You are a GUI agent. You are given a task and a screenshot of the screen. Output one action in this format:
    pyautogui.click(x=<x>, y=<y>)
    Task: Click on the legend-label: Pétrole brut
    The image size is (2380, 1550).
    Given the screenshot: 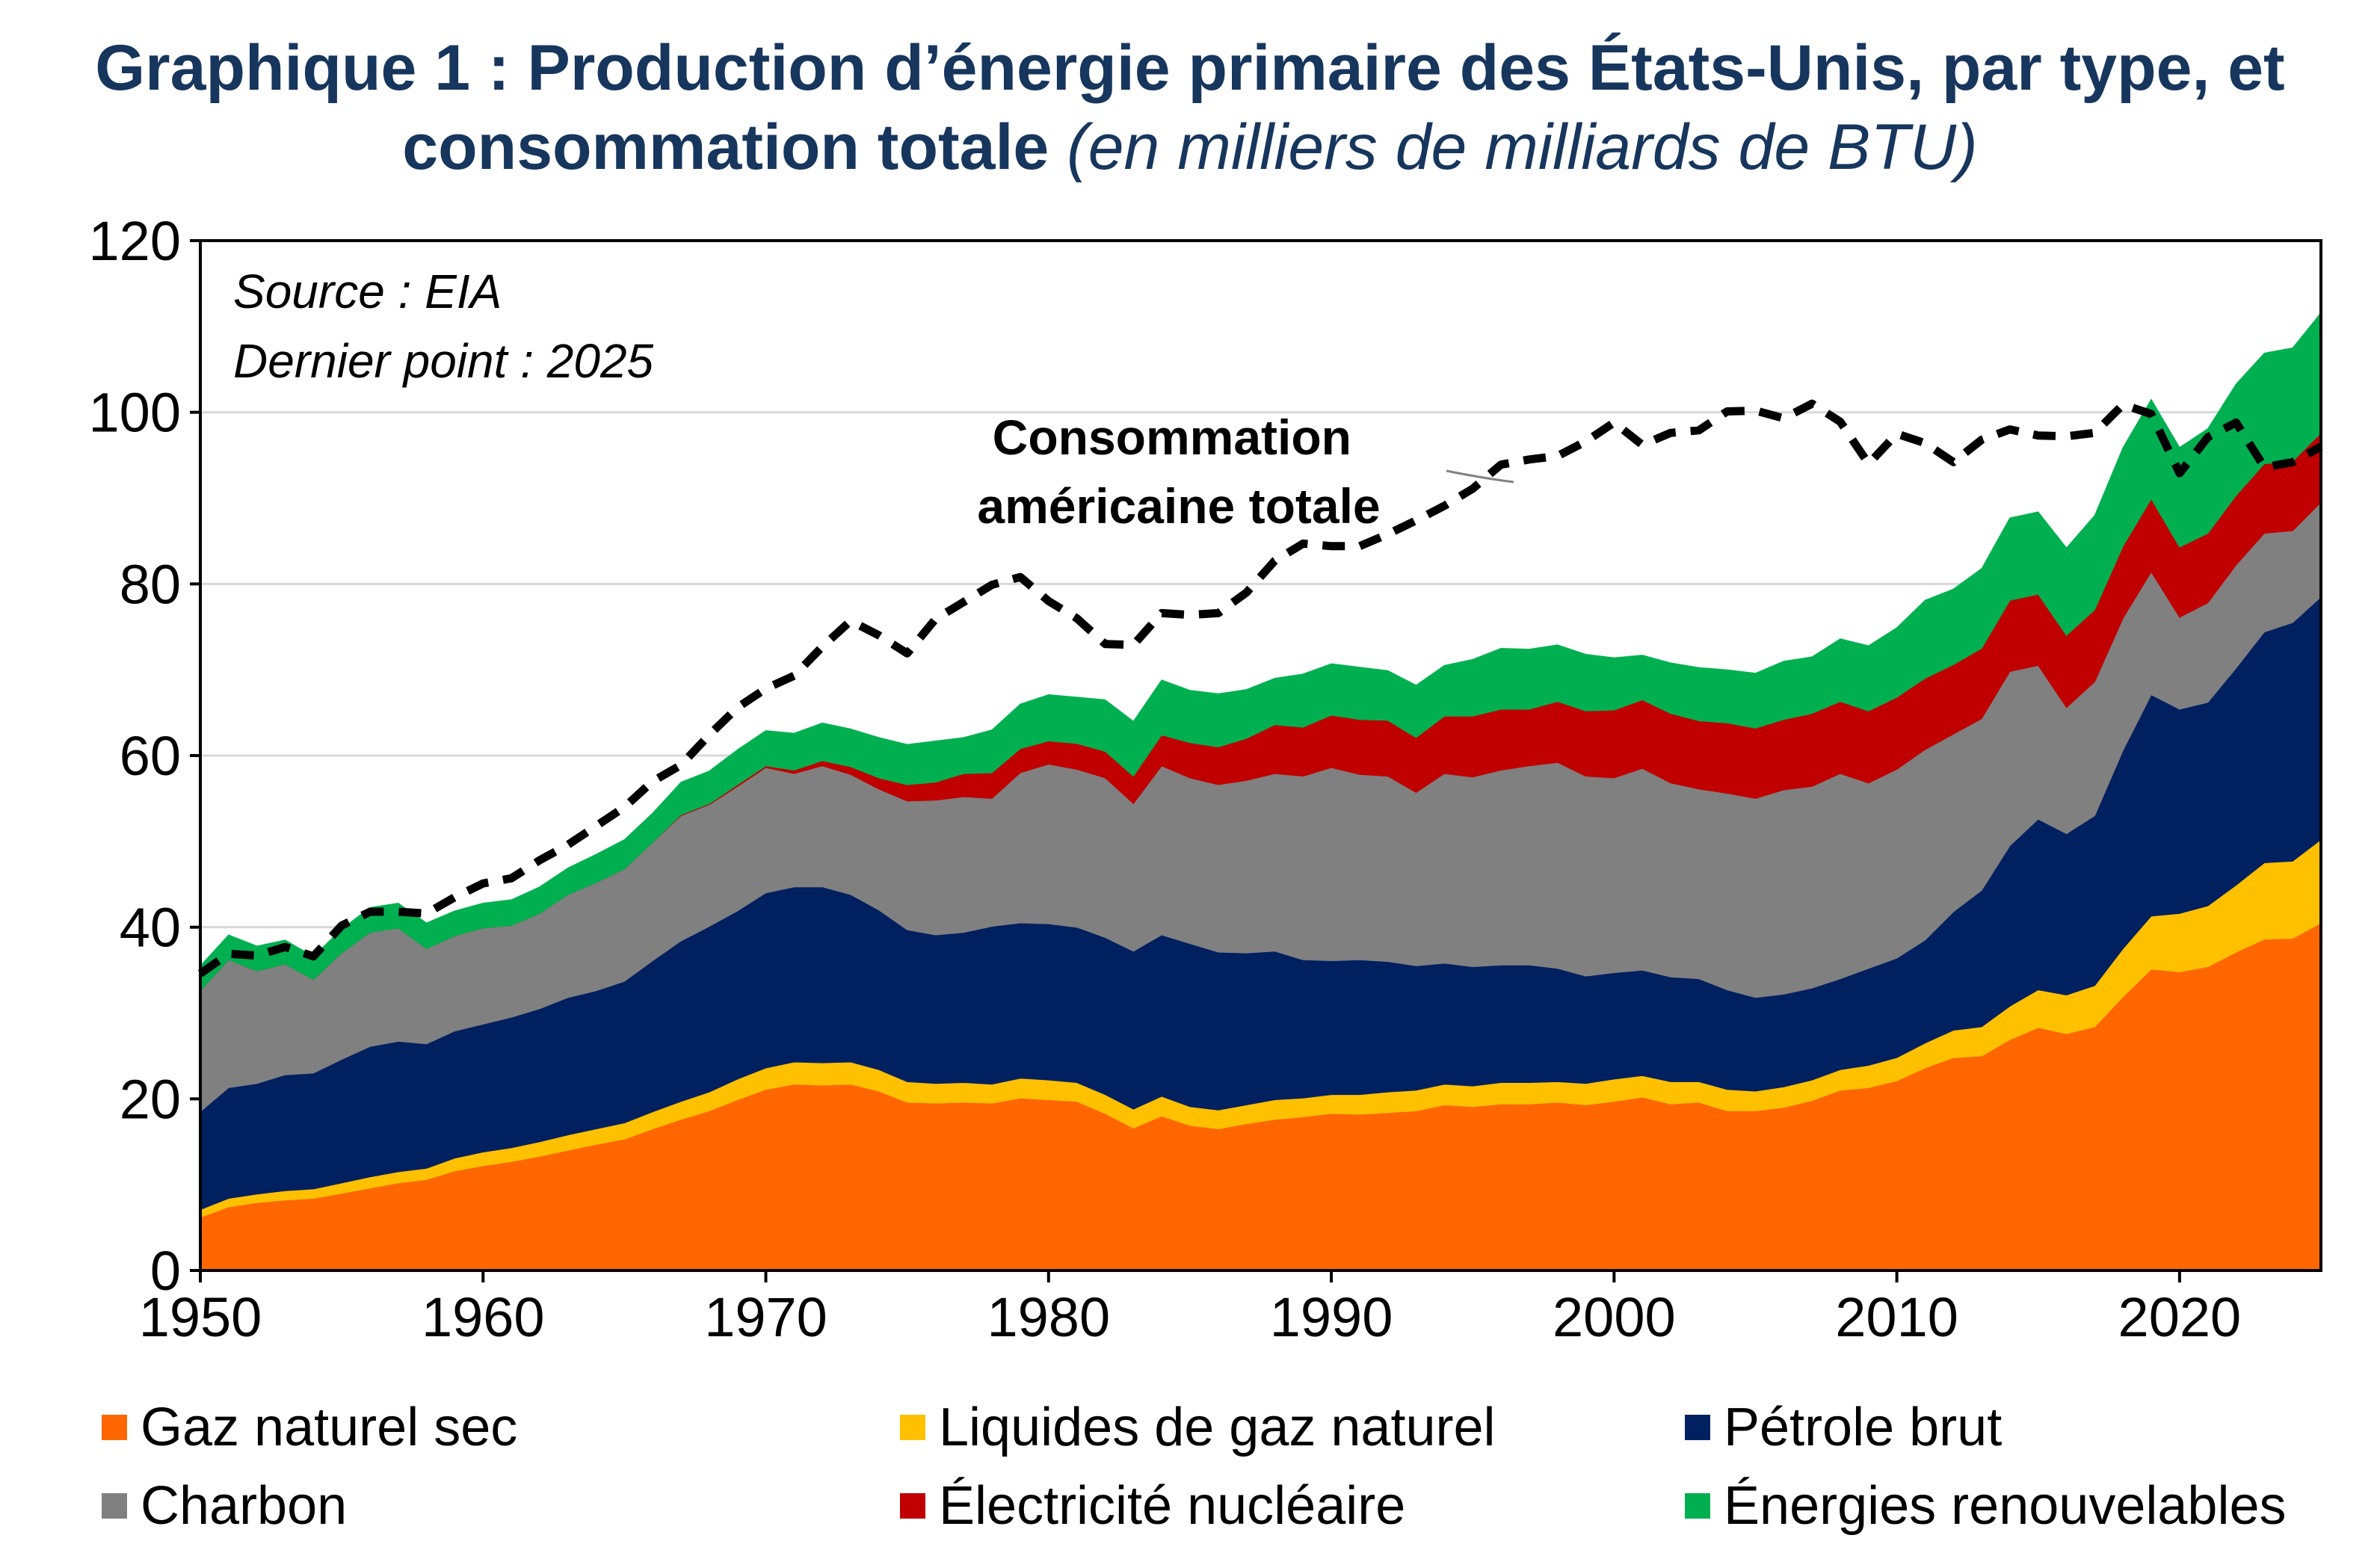 What is the action you would take?
    pyautogui.click(x=1863, y=1427)
    